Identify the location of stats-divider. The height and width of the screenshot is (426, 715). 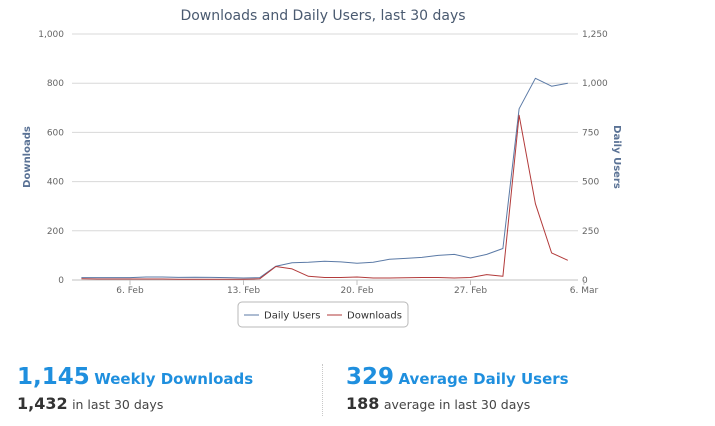
(322, 390).